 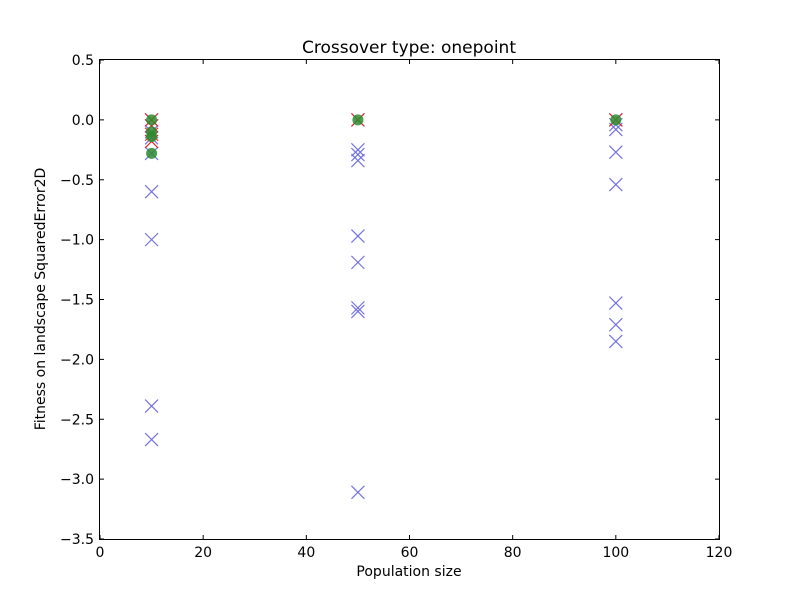 I want to click on y-tick-label: −1.5, so click(x=77, y=301).